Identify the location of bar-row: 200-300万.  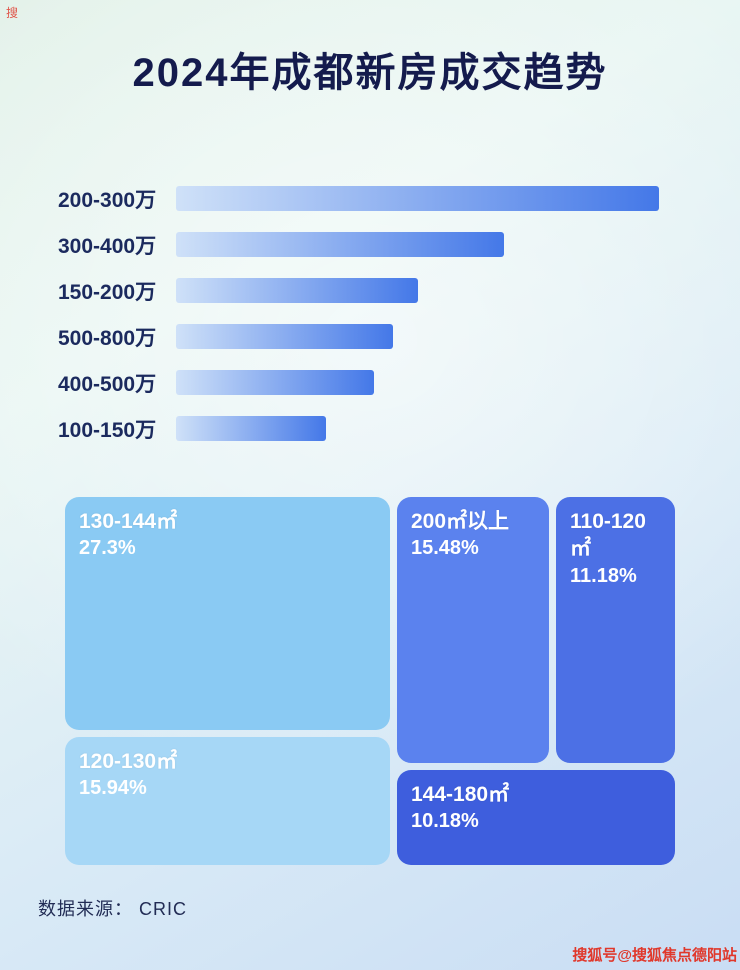
(368, 199).